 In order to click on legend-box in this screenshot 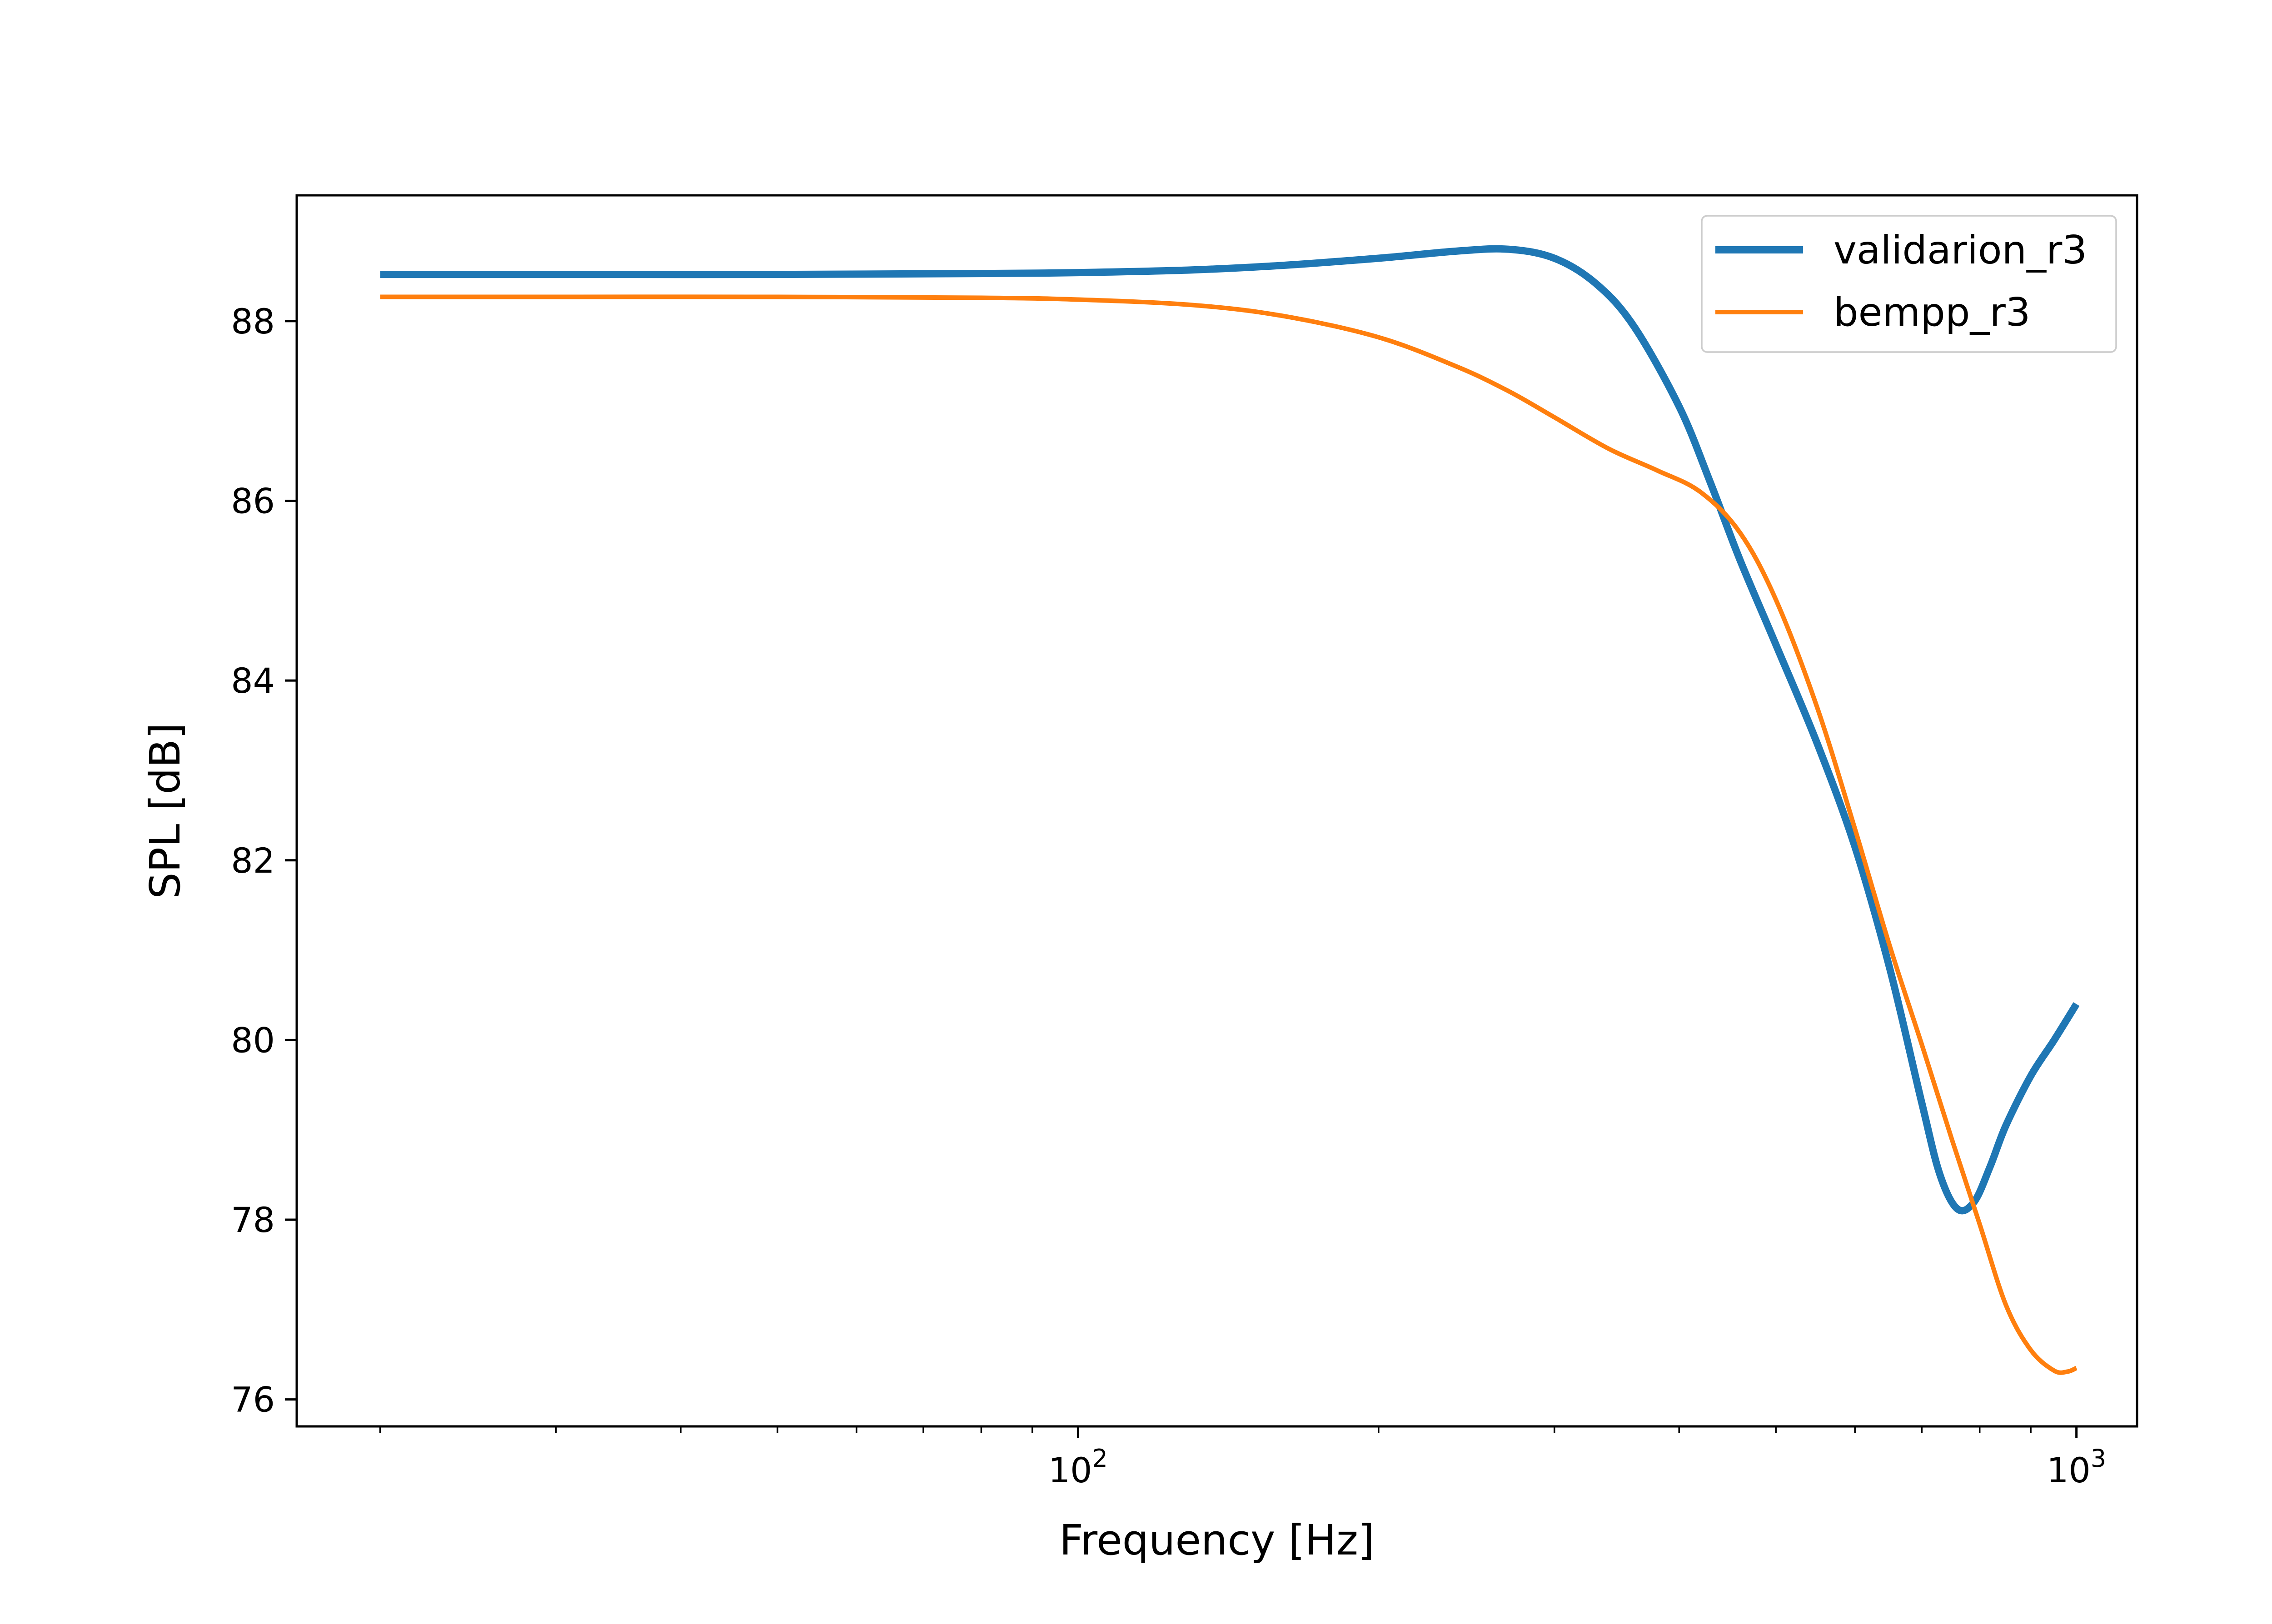, I will do `click(1909, 284)`.